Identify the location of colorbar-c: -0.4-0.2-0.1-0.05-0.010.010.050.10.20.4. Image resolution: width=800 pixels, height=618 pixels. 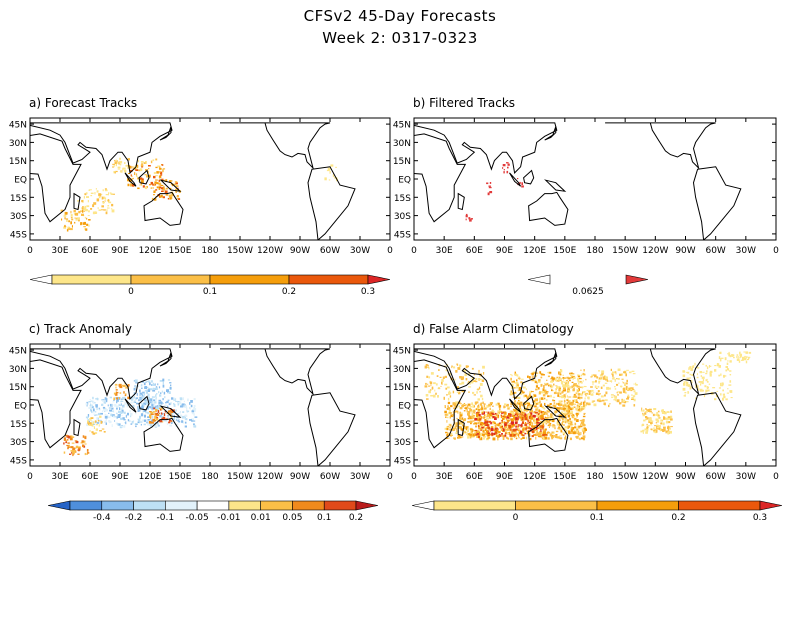
(213, 511).